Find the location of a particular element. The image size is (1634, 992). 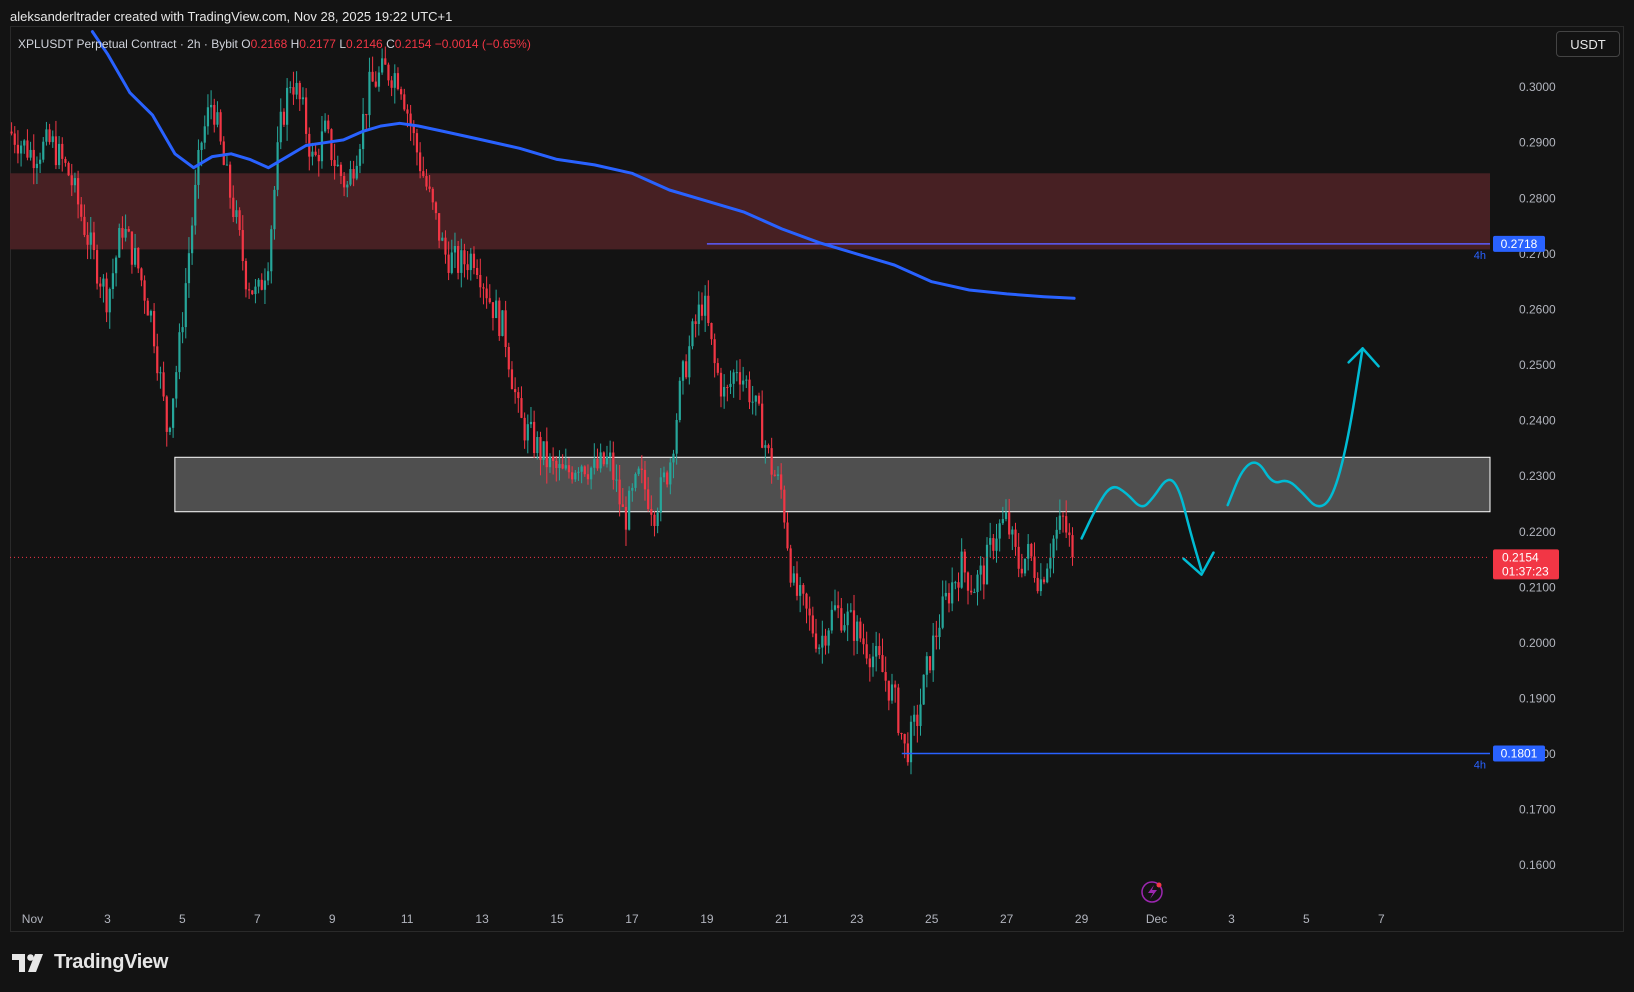

lightning-icon is located at coordinates (1152, 892).